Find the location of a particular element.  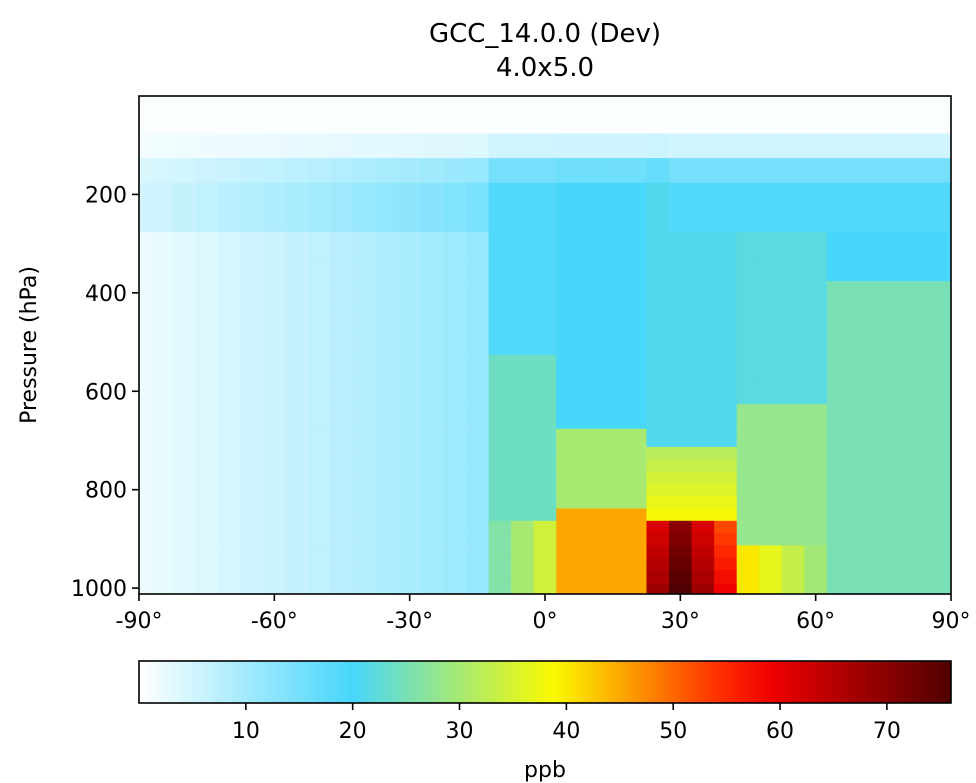

x-tick-label: 0° is located at coordinates (545, 621).